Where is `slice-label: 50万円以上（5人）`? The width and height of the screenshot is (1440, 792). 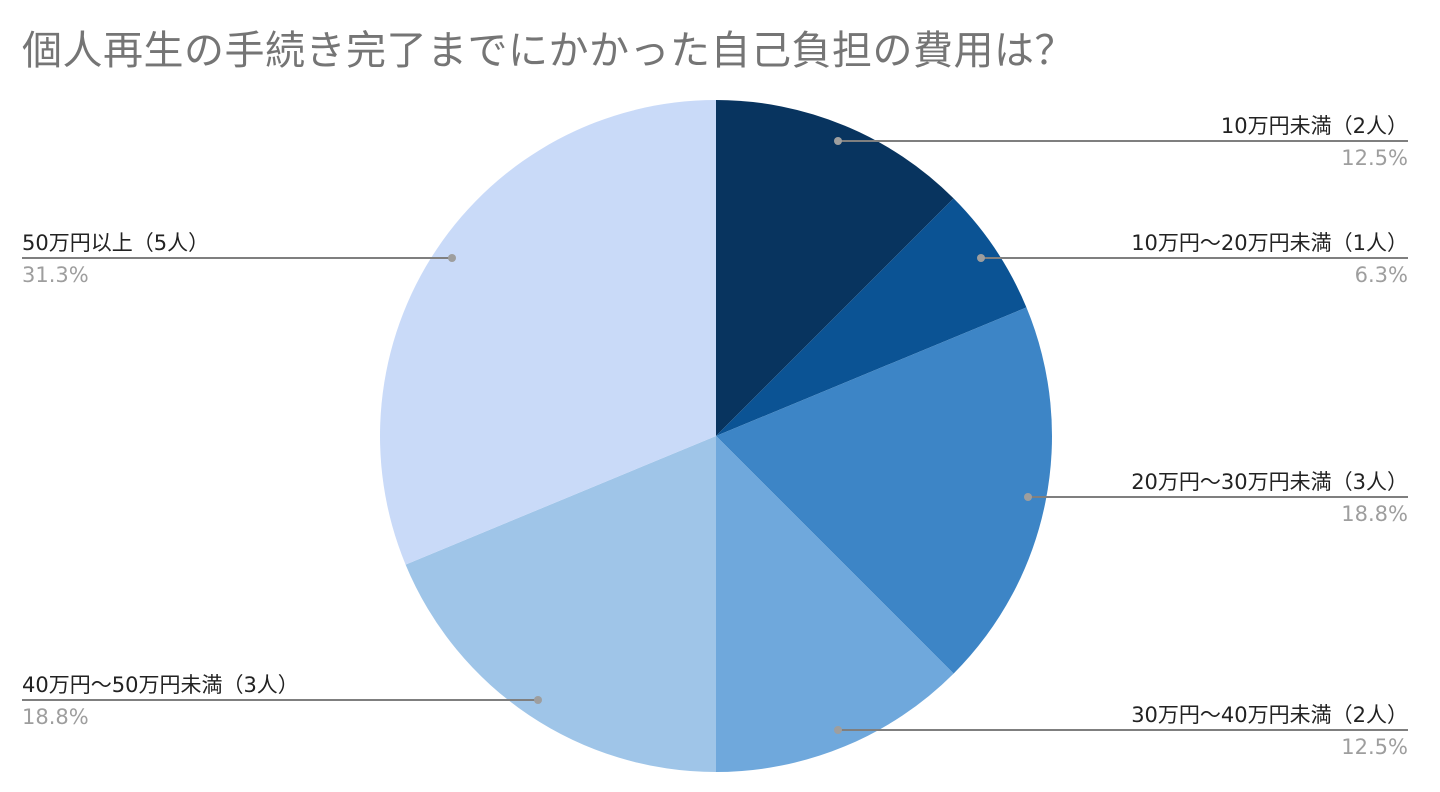
slice-label: 50万円以上（5人） is located at coordinates (115, 243).